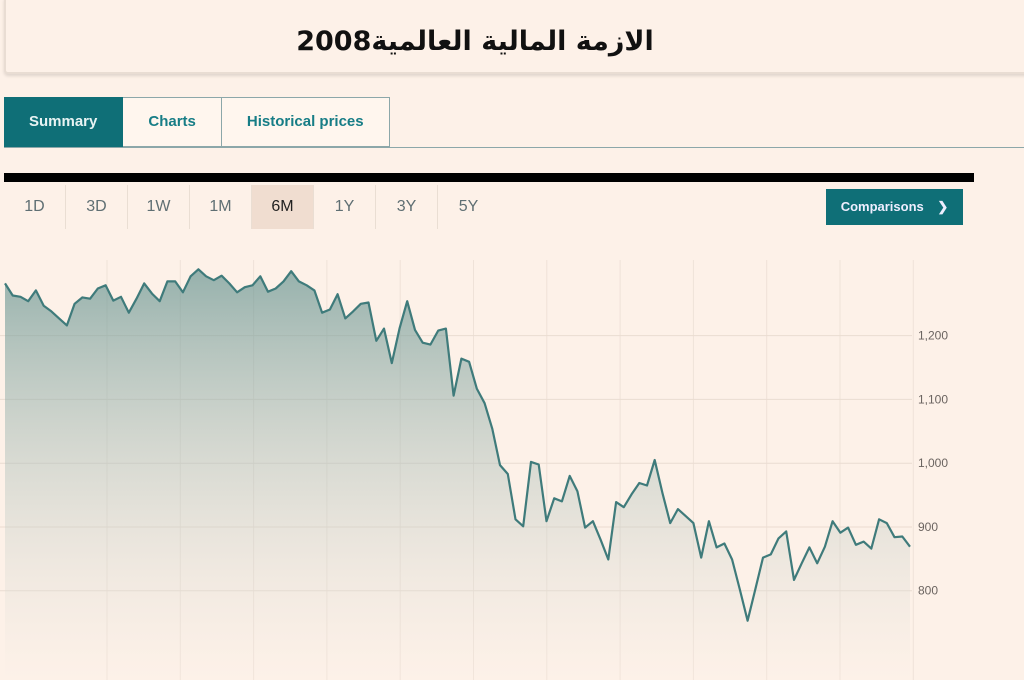 The height and width of the screenshot is (680, 1024). I want to click on range-selector: 1D 3D 1W 1M 6M 1Y 3Y 5Y, so click(251, 207).